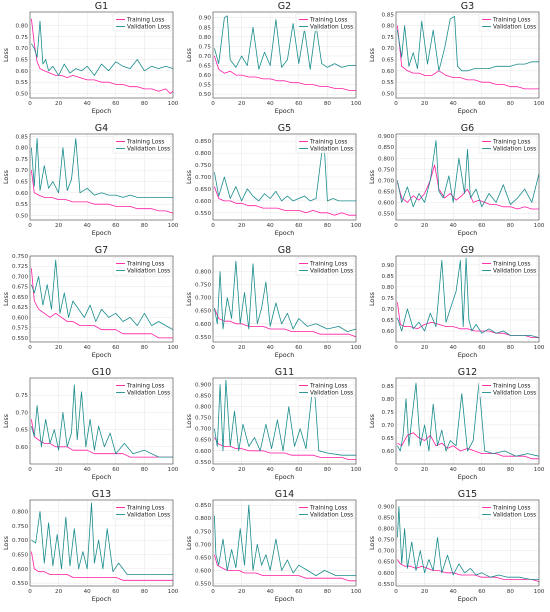 The height and width of the screenshot is (612, 550). What do you see at coordinates (467, 128) in the screenshot?
I see `chart-title: G6` at bounding box center [467, 128].